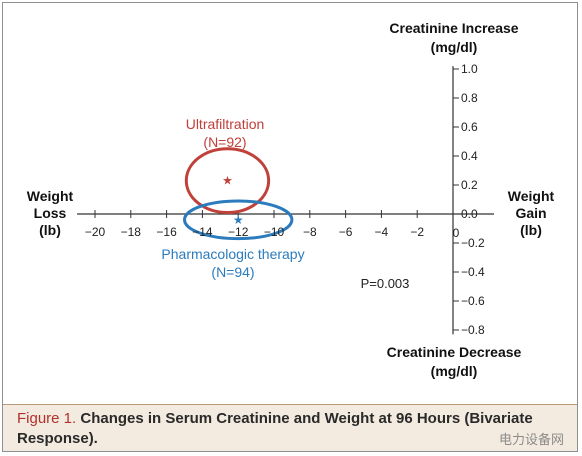  What do you see at coordinates (131, 232) in the screenshot?
I see `x-tick-label: −18` at bounding box center [131, 232].